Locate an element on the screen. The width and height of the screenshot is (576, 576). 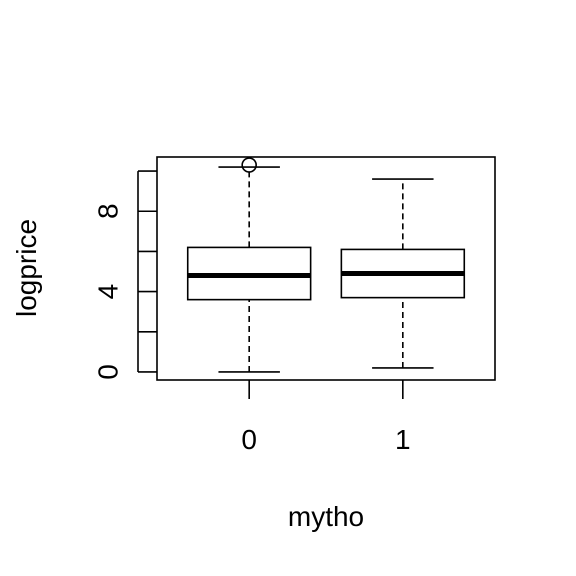
y-tick-label: 0 is located at coordinates (108, 372).